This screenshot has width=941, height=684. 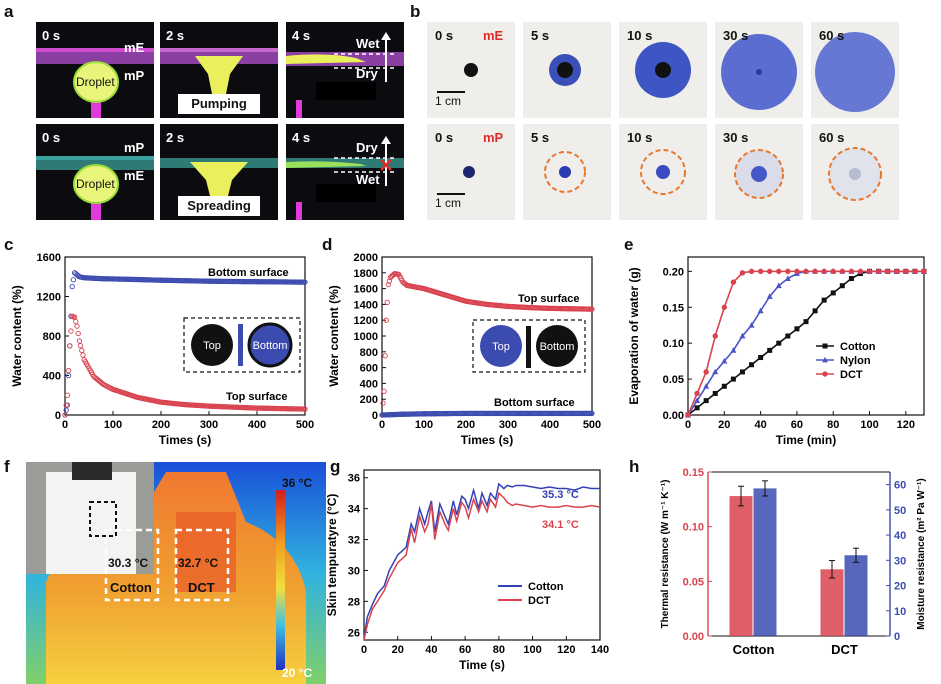 What do you see at coordinates (128, 563) in the screenshot?
I see `cotton-temp-label: 30.3 °C` at bounding box center [128, 563].